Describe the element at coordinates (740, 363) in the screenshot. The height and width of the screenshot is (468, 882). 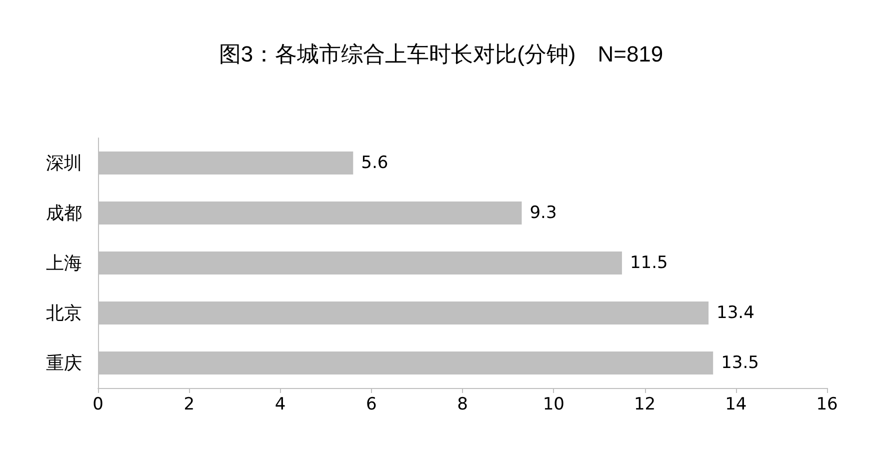
I see `data-label: 13.5` at that location.